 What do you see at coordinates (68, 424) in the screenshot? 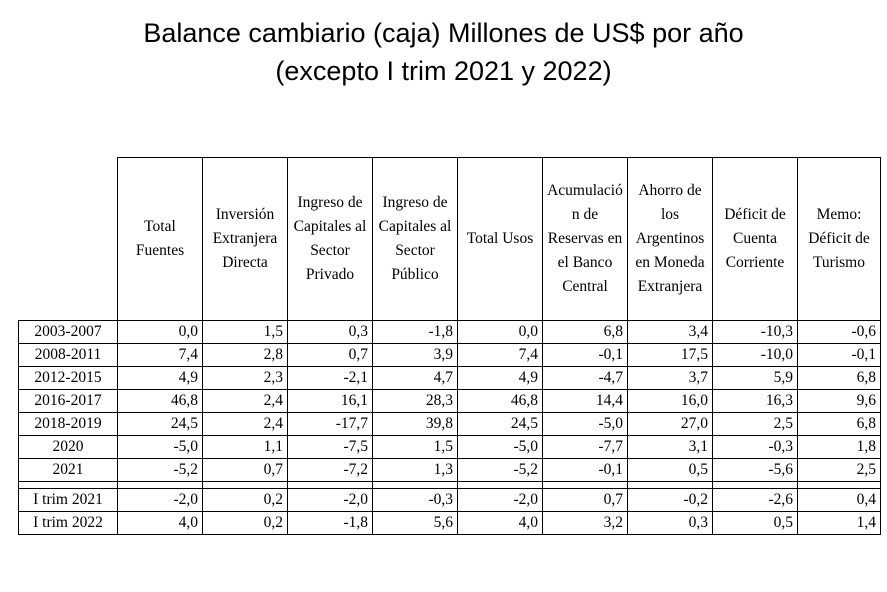
I see `row-label: 2018-2019` at bounding box center [68, 424].